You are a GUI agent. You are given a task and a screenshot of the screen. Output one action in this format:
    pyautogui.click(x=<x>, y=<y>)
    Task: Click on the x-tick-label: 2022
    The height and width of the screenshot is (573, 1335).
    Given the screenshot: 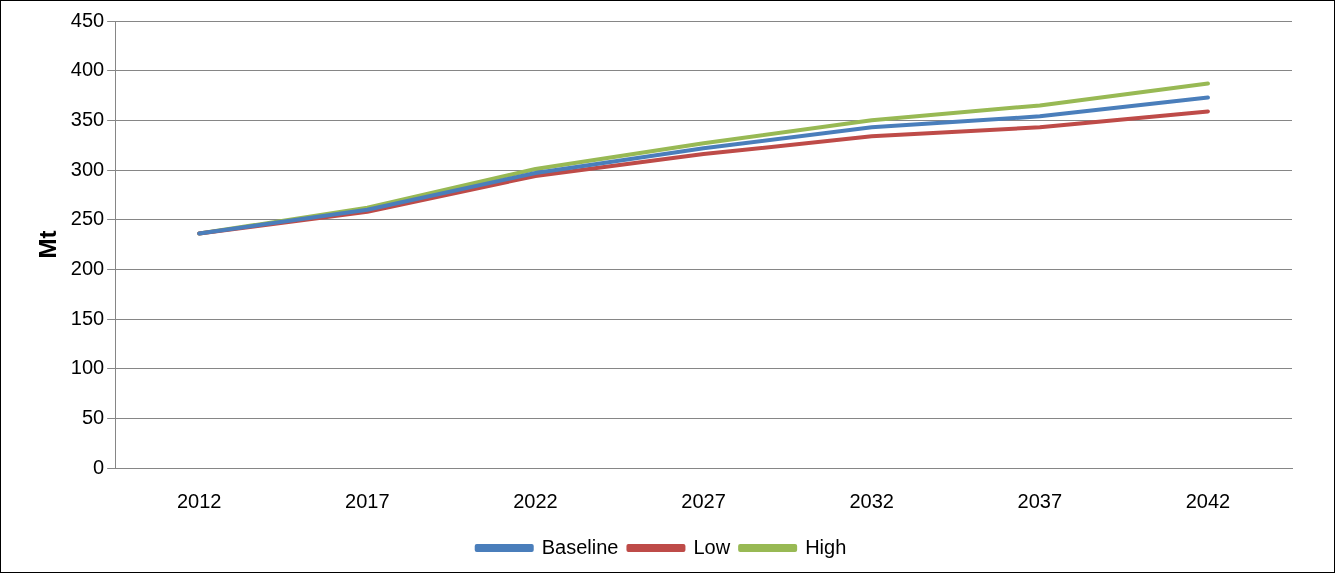 What is the action you would take?
    pyautogui.click(x=535, y=500)
    